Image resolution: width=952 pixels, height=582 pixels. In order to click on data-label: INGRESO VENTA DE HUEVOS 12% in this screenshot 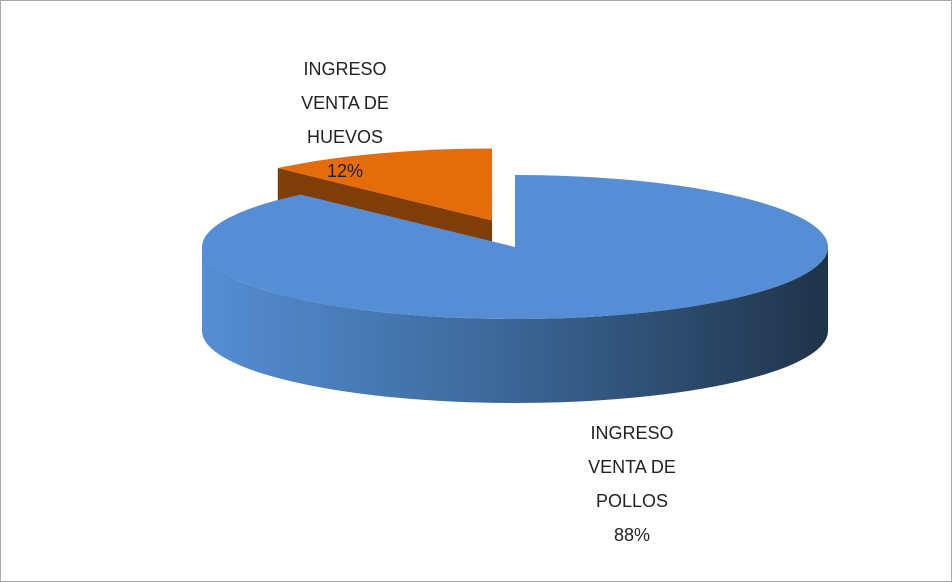, I will do `click(345, 120)`.